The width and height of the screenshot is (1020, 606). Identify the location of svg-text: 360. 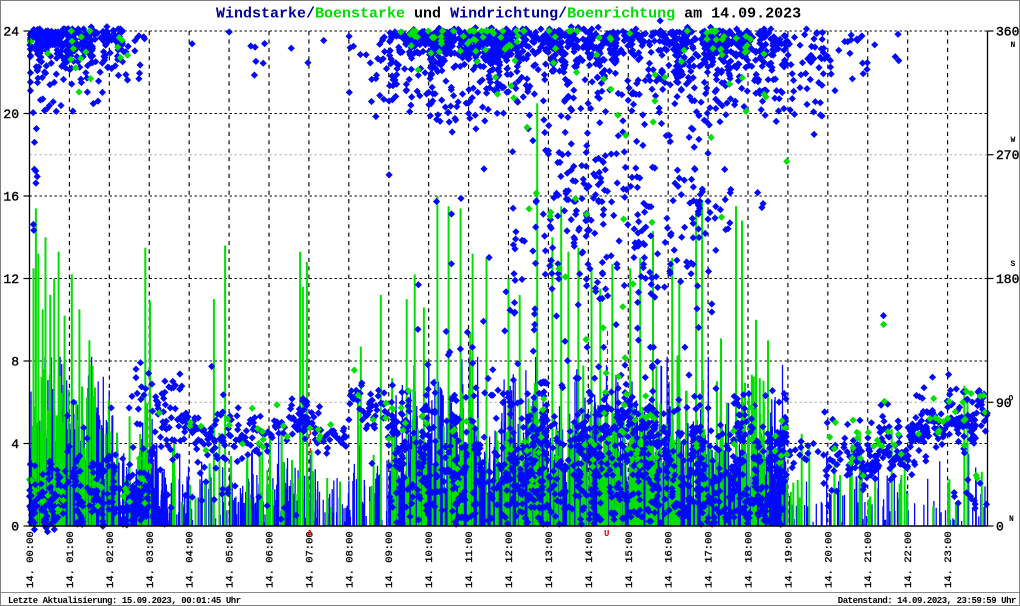
(1007, 32).